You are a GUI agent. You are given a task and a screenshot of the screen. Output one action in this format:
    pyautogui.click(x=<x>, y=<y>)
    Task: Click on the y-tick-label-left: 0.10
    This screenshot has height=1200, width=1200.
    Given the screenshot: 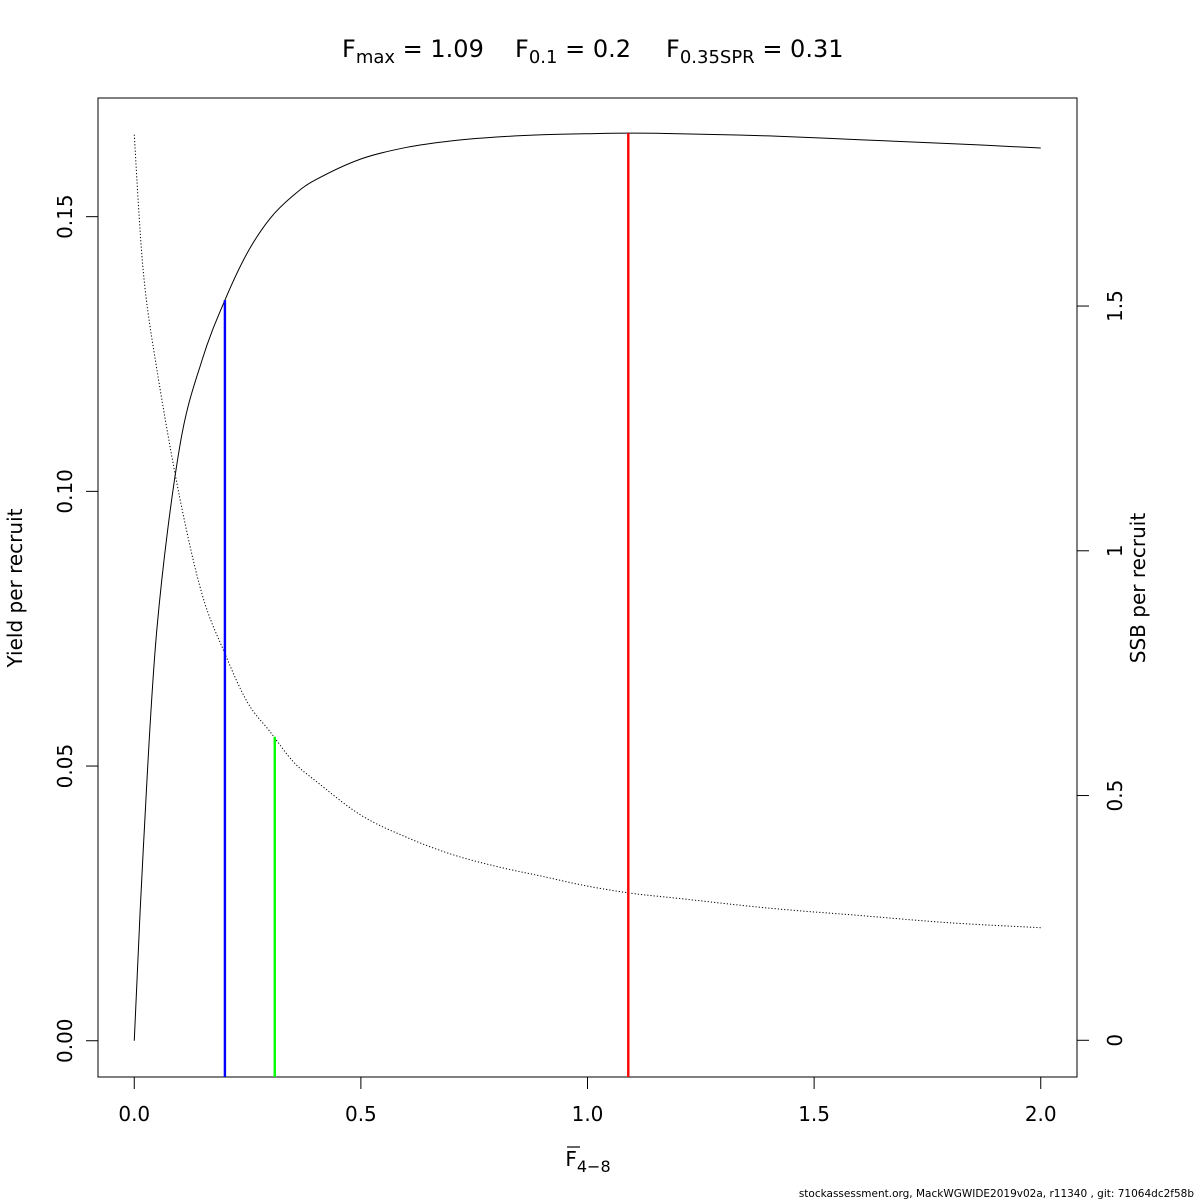 What is the action you would take?
    pyautogui.click(x=65, y=491)
    